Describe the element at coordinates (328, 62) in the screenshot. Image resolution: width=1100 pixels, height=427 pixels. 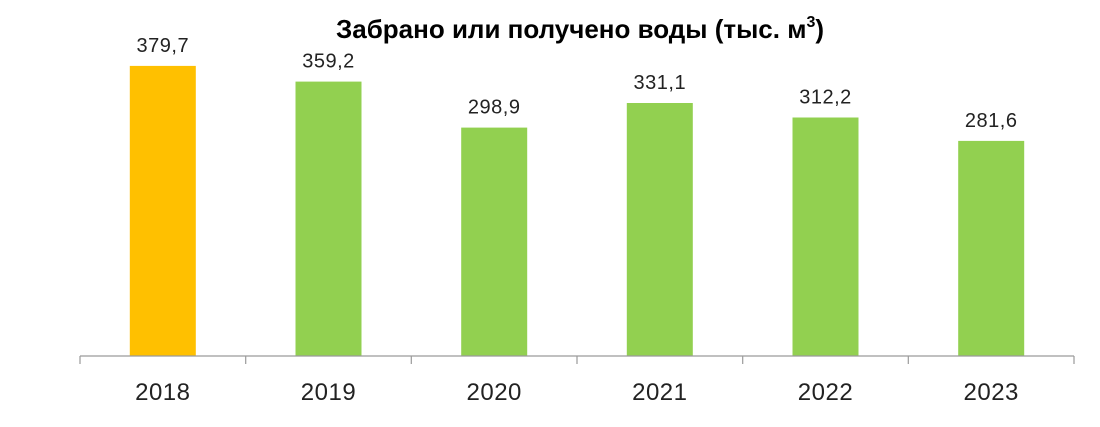
I see `data-label-2019: 359,2` at that location.